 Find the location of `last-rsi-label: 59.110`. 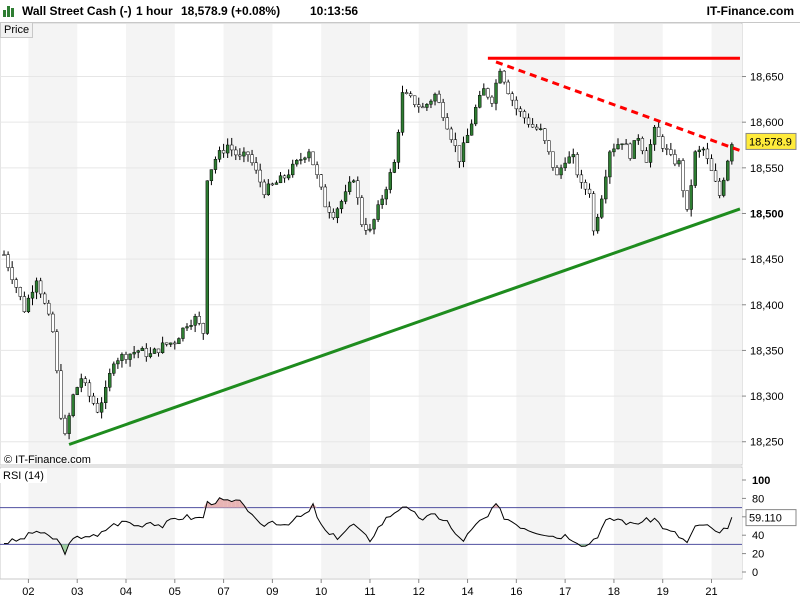

last-rsi-label: 59.110 is located at coordinates (765, 519).